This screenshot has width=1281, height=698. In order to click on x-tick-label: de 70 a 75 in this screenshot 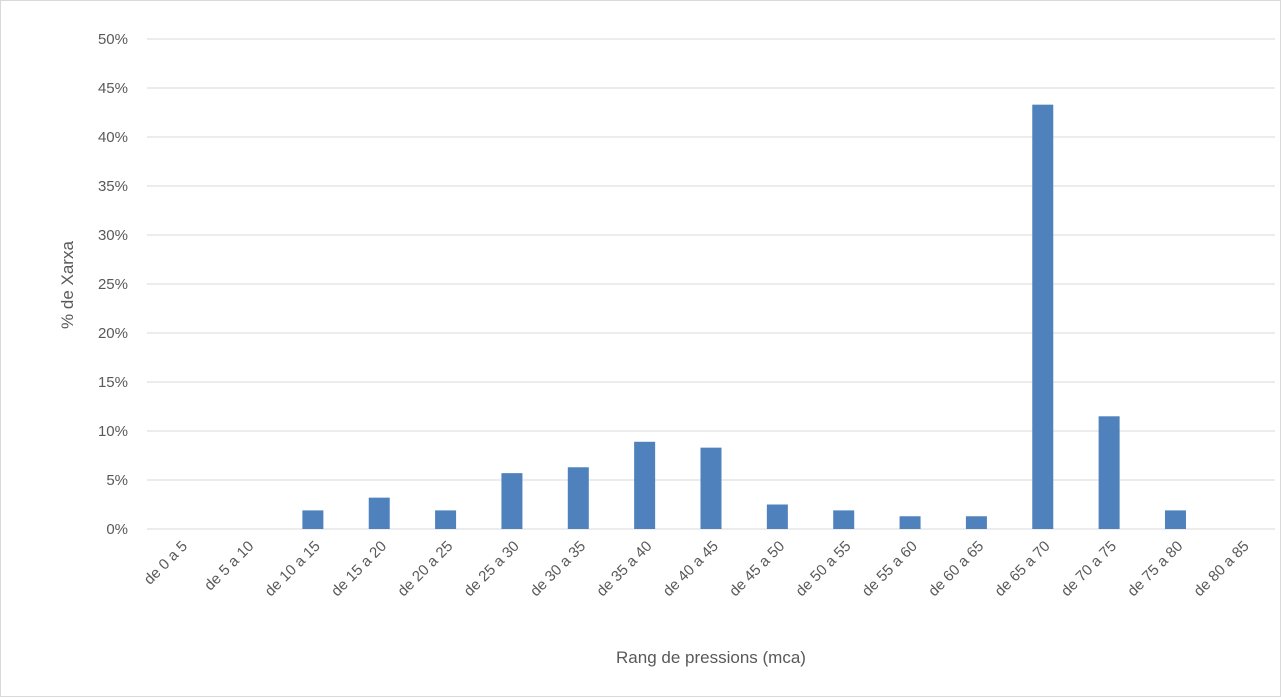, I will do `click(1089, 569)`.